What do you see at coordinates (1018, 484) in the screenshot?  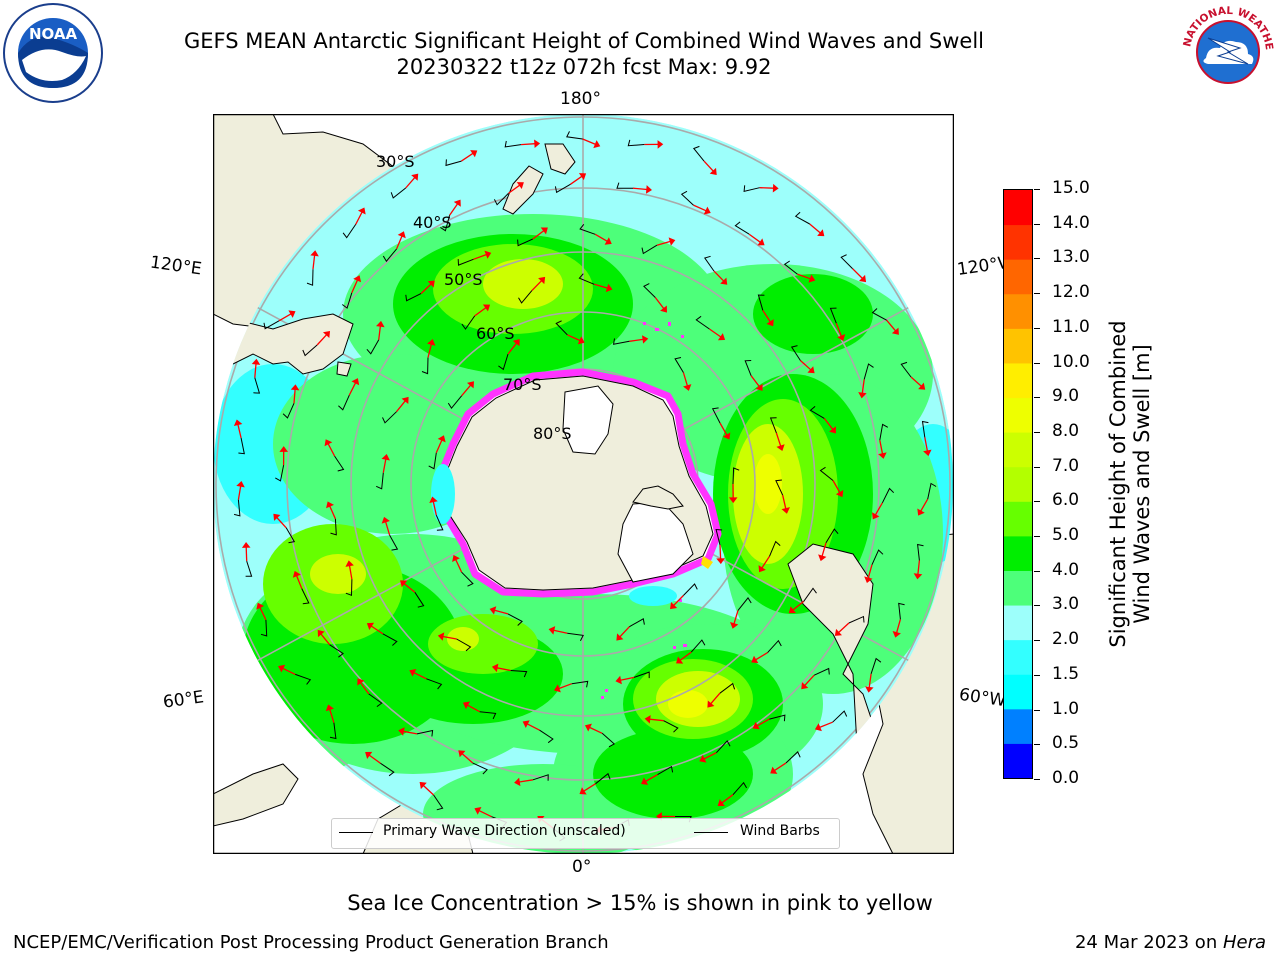 I see `colorbar` at bounding box center [1018, 484].